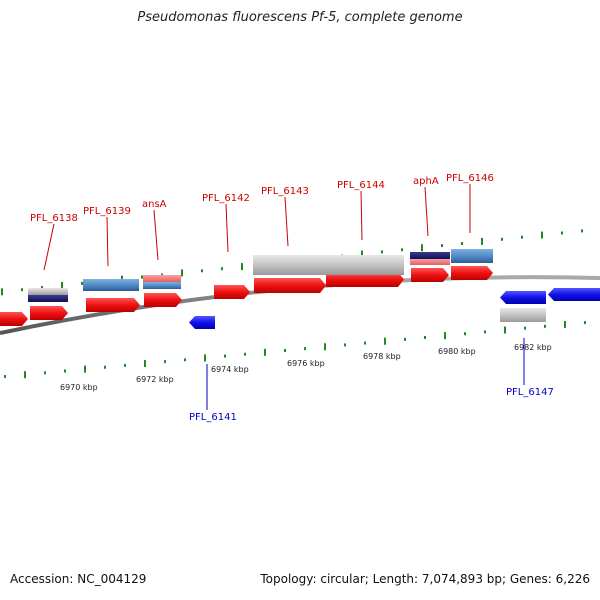 The height and width of the screenshot is (600, 600). Describe the element at coordinates (54, 218) in the screenshot. I see `gene-label-forward: PFL_6138` at that location.